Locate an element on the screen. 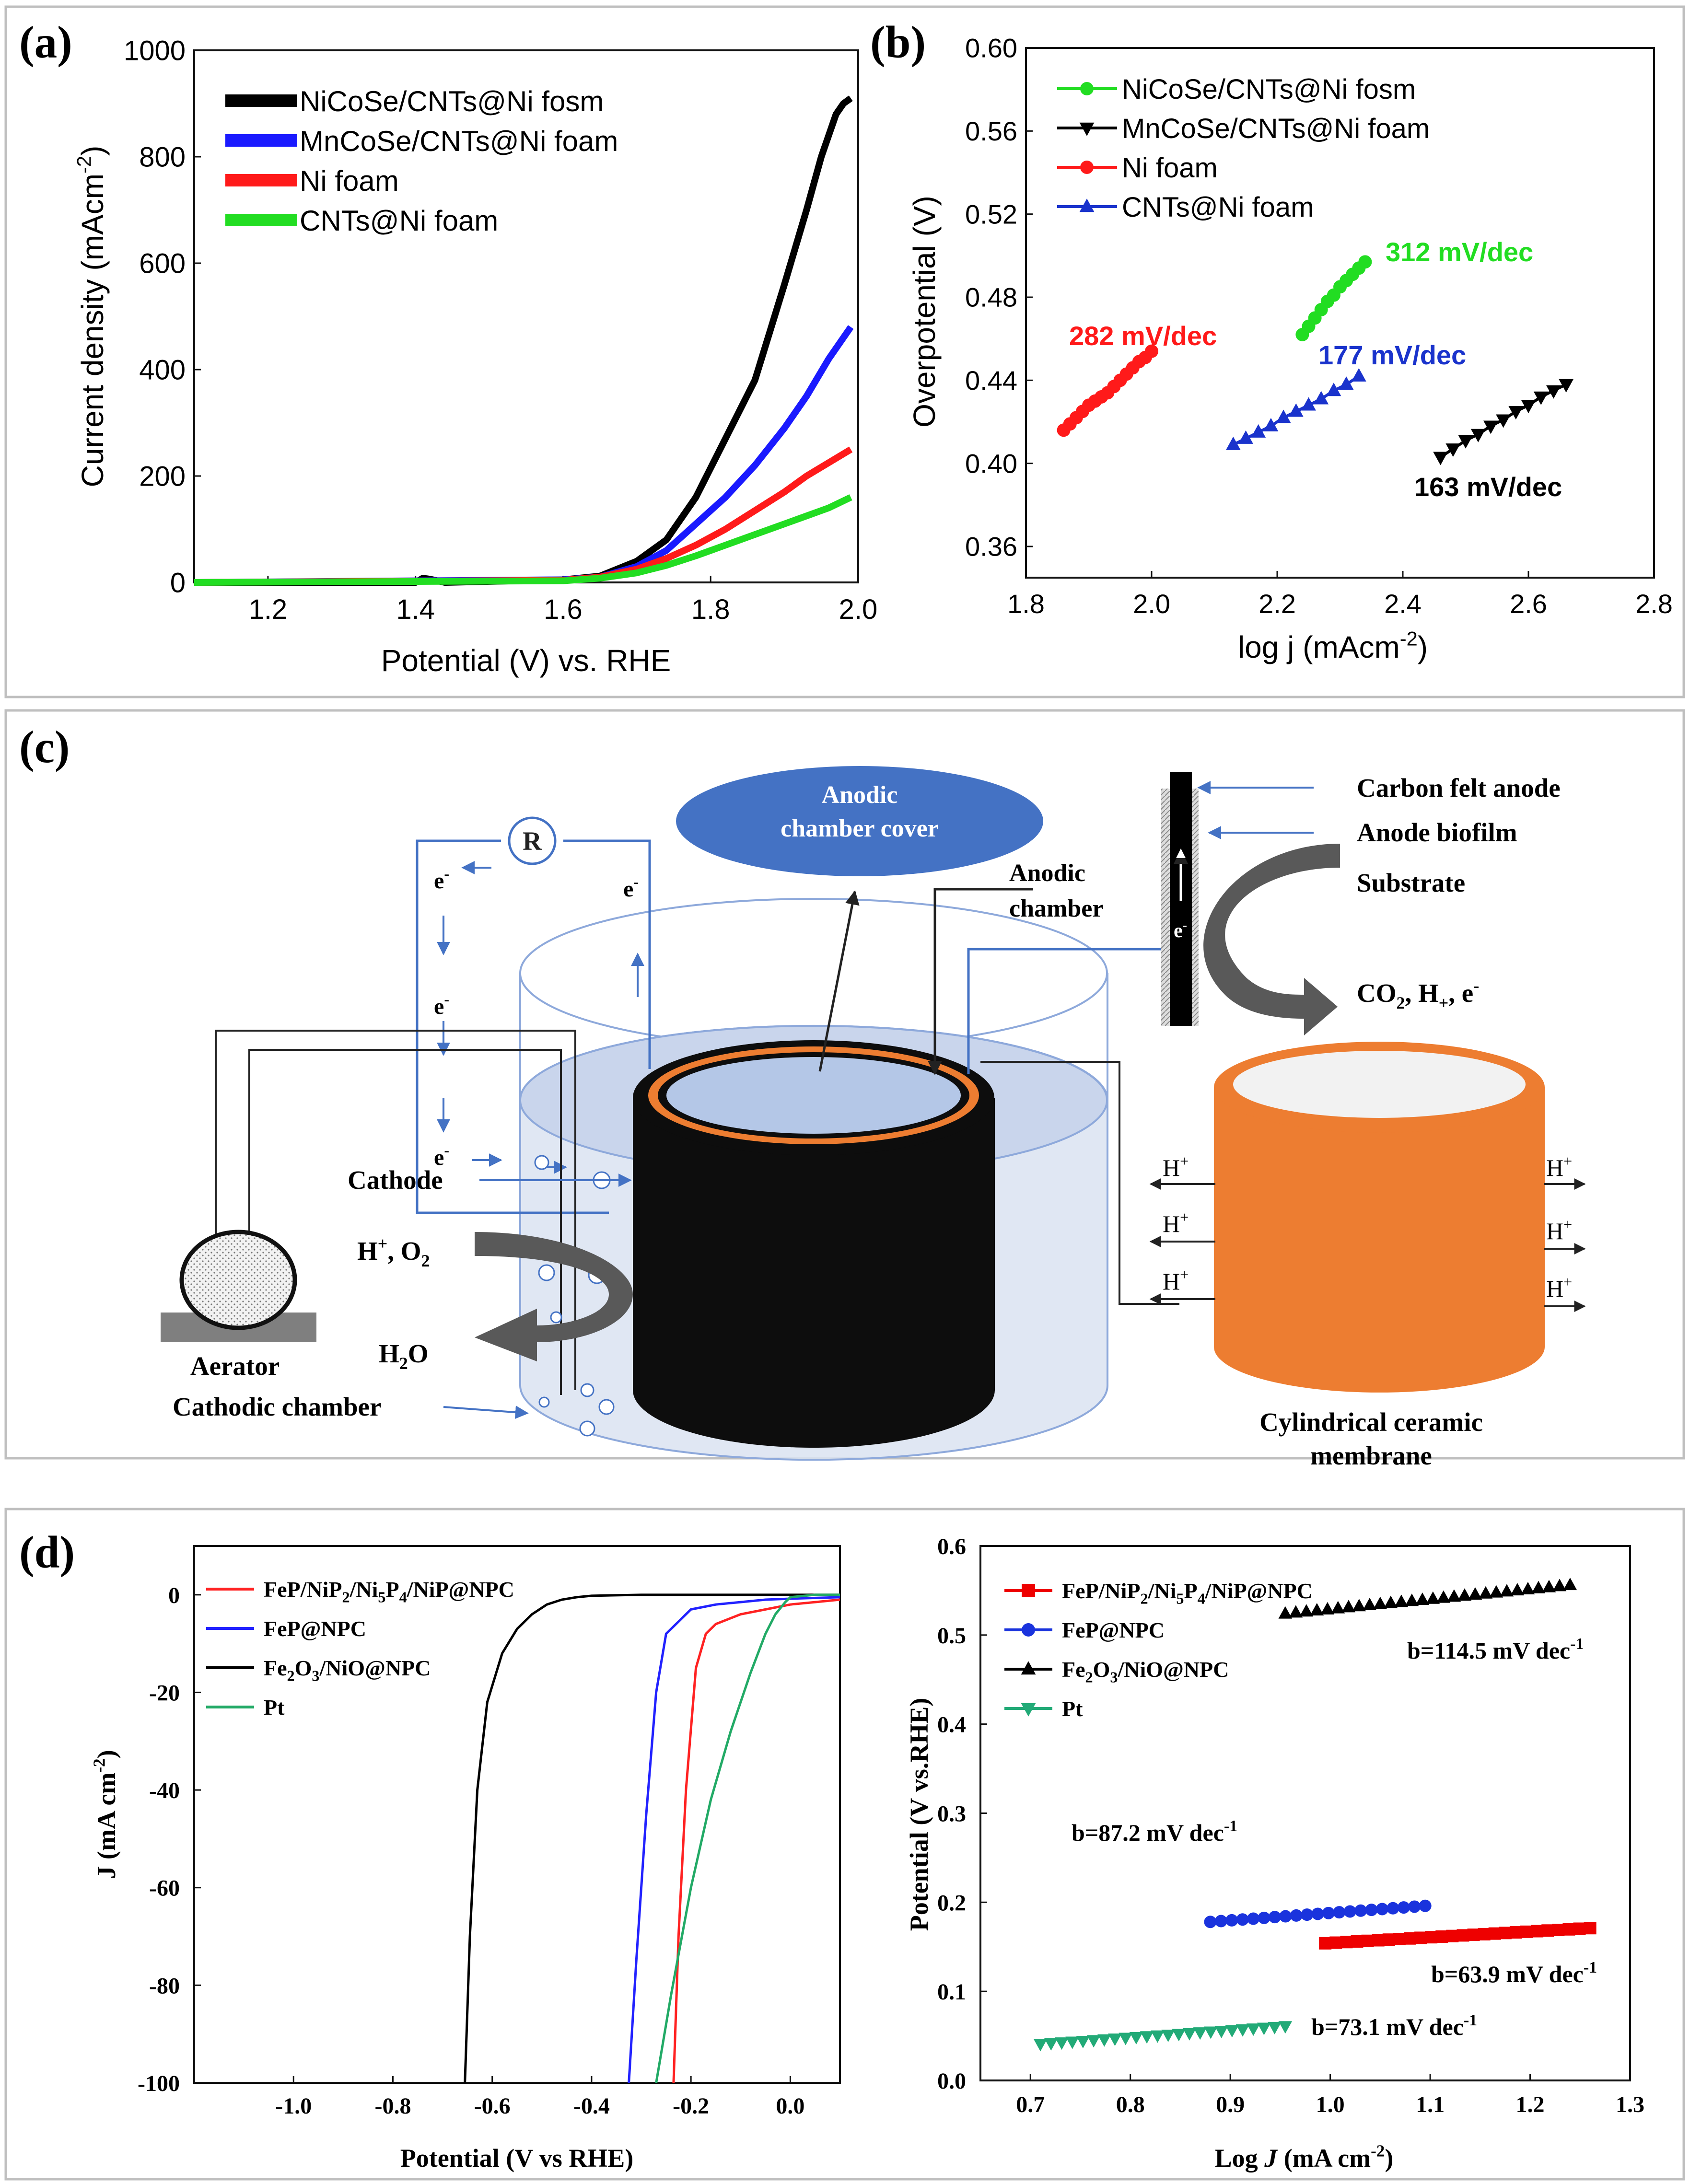 The width and height of the screenshot is (1690, 2184). x-axis-title: Log J (mA cm-2) is located at coordinates (1304, 2156).